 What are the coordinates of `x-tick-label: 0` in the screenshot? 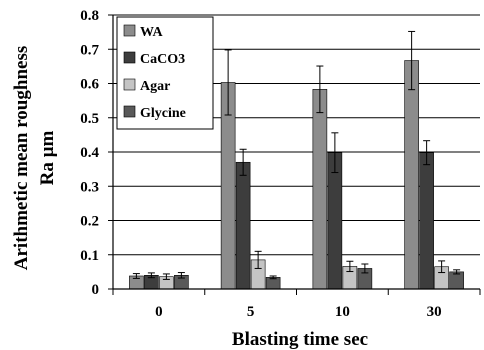 It's located at (159, 312).